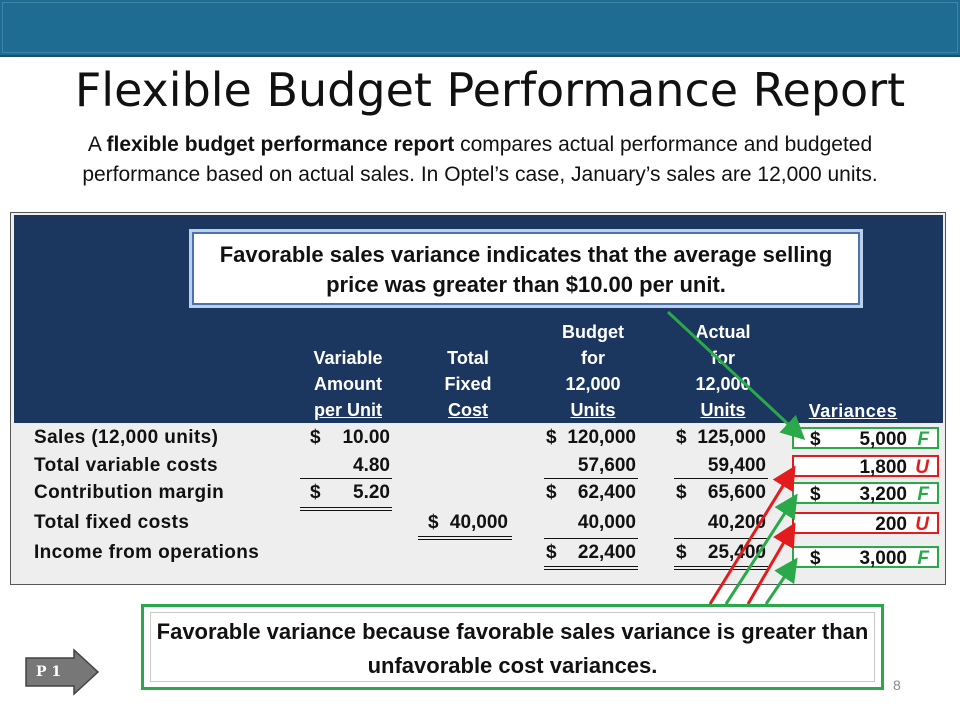  Describe the element at coordinates (723, 371) in the screenshot. I see `header-actual: Actual for 12,000 Units` at that location.